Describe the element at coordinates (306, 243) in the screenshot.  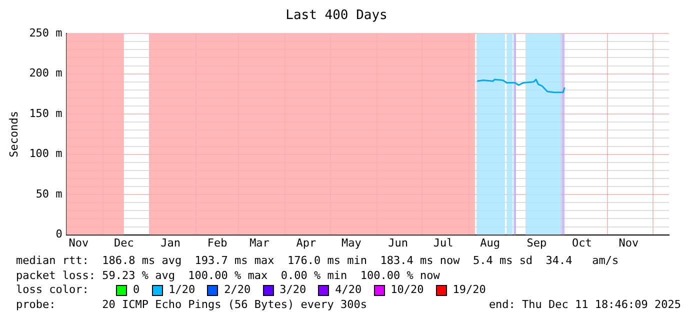
I see `x-tick-label: Apr` at that location.